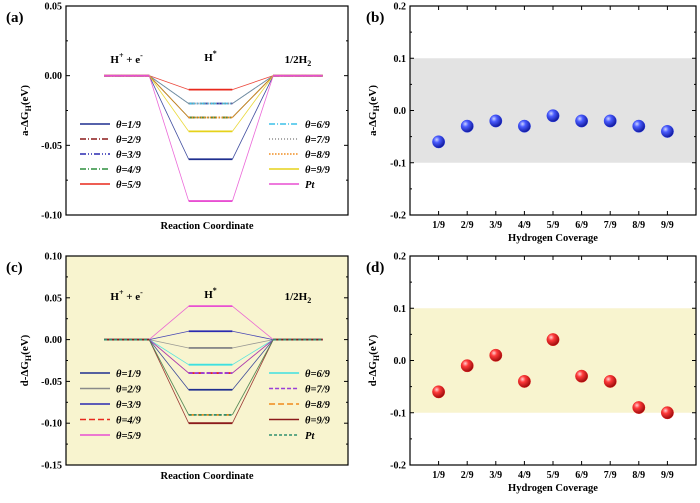  I want to click on y-tick-label: 0.05, so click(54, 7).